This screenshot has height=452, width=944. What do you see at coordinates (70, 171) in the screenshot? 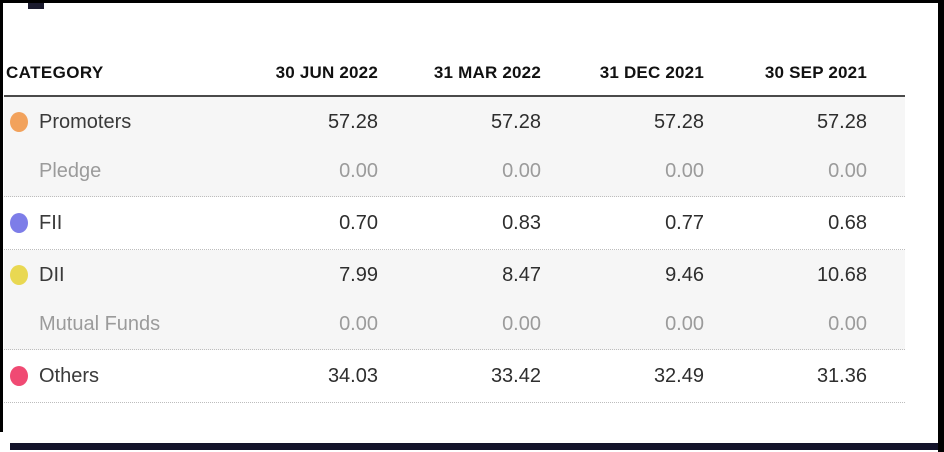
I see `row-label: Pledge` at bounding box center [70, 171].